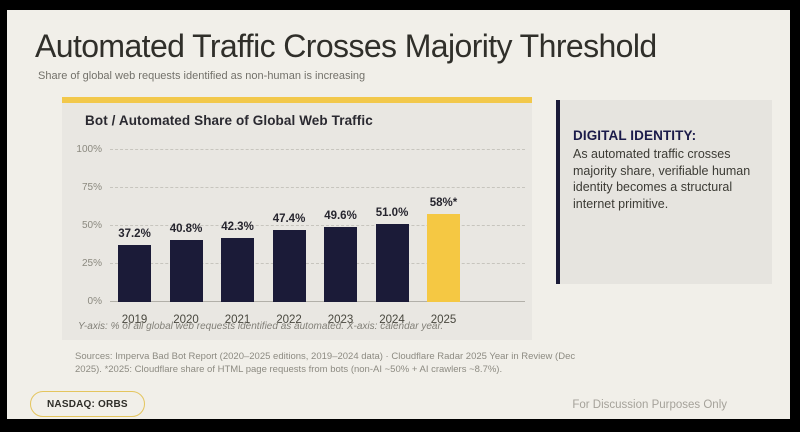 This screenshot has width=800, height=432. I want to click on y-tick-label: 25%, so click(91, 263).